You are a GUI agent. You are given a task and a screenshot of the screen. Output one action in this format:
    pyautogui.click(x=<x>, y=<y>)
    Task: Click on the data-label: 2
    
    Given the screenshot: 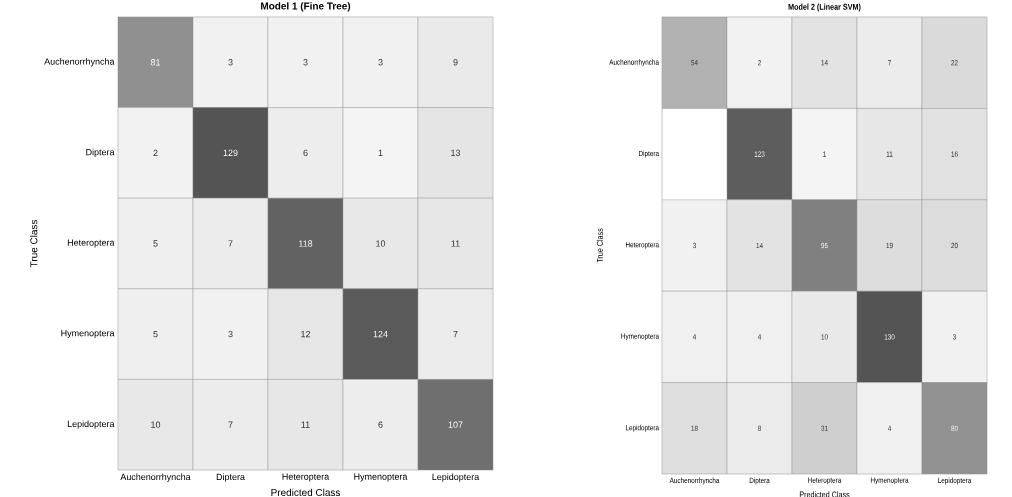 What is the action you would take?
    pyautogui.click(x=155, y=153)
    